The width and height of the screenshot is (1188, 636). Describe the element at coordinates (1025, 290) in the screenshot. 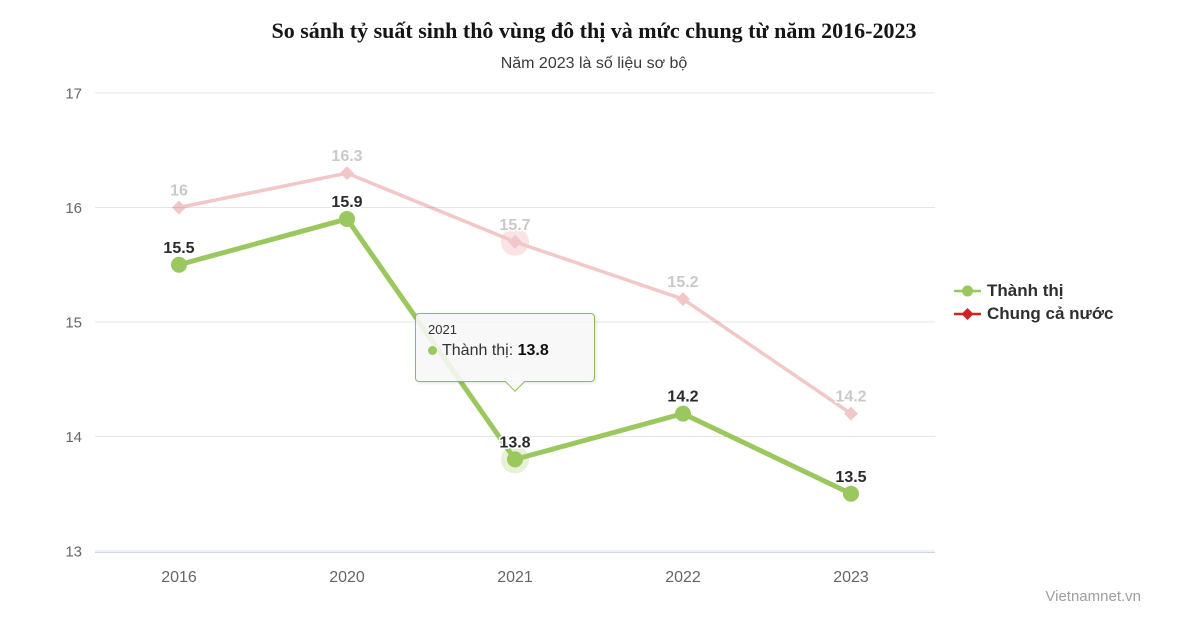

I see `legend-label-urban: Thành thị` at that location.